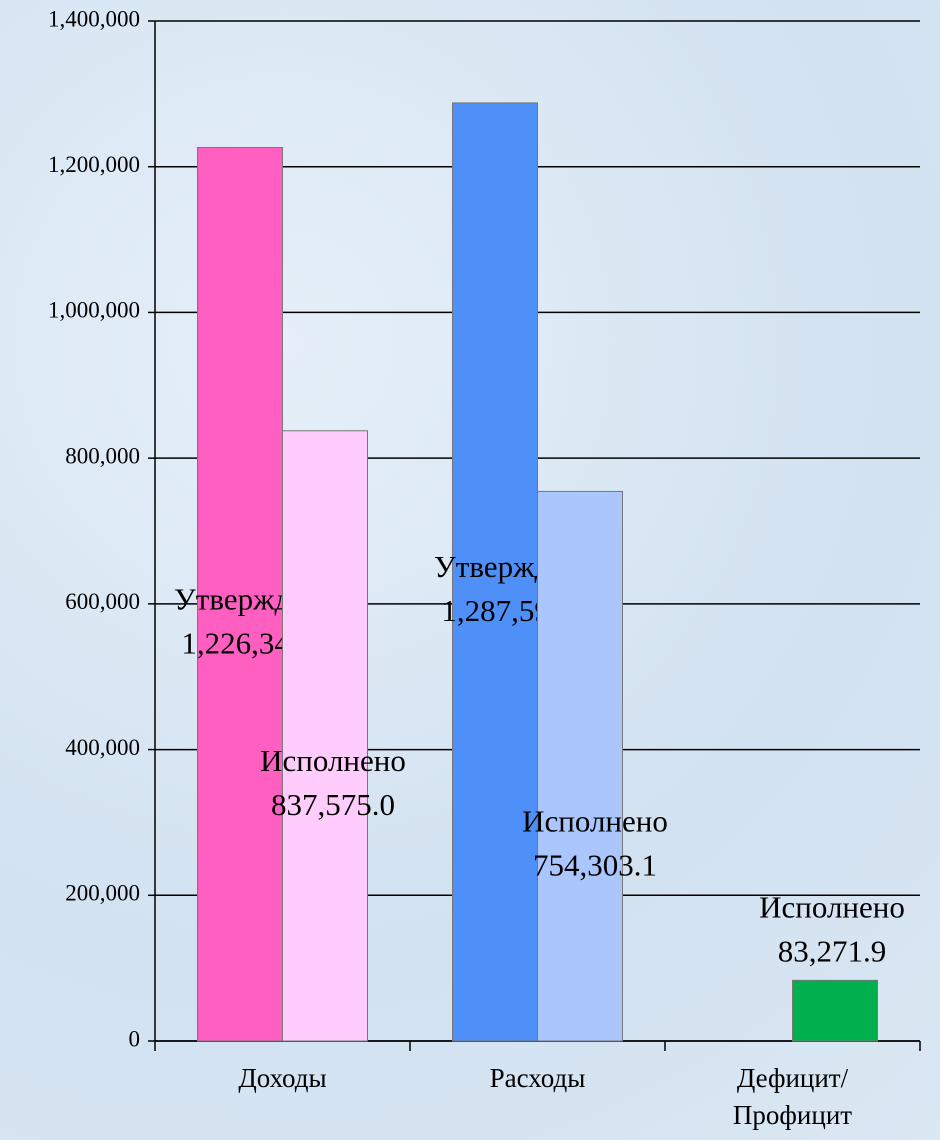 The image size is (940, 1140). Describe the element at coordinates (102, 893) in the screenshot. I see `y-tick-label: 200,000` at that location.